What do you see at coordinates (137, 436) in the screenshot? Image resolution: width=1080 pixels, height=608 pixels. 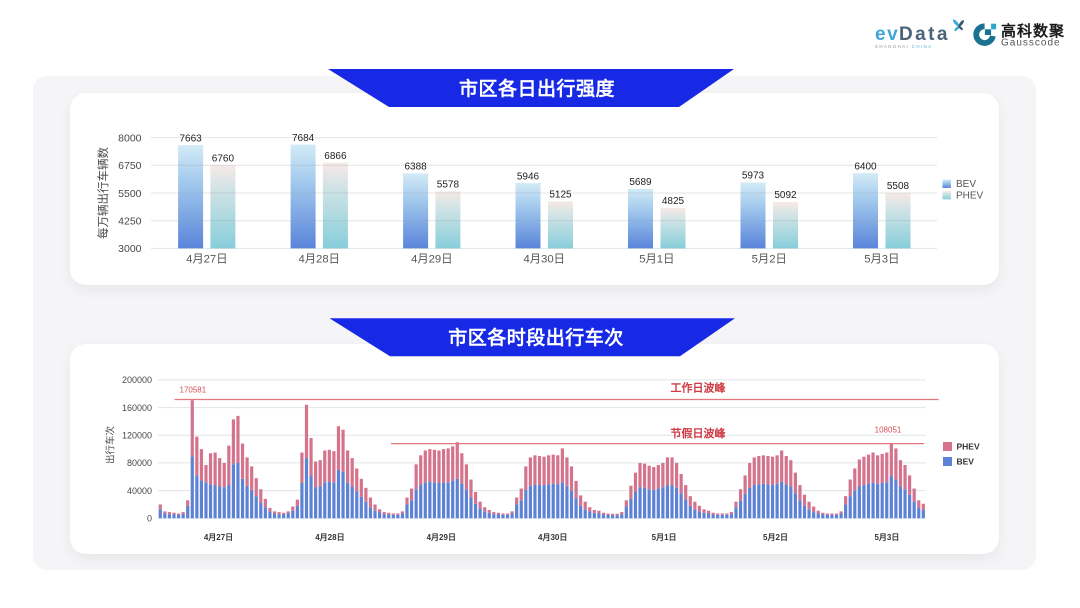 I see `svg-text: 120000` at bounding box center [137, 436].